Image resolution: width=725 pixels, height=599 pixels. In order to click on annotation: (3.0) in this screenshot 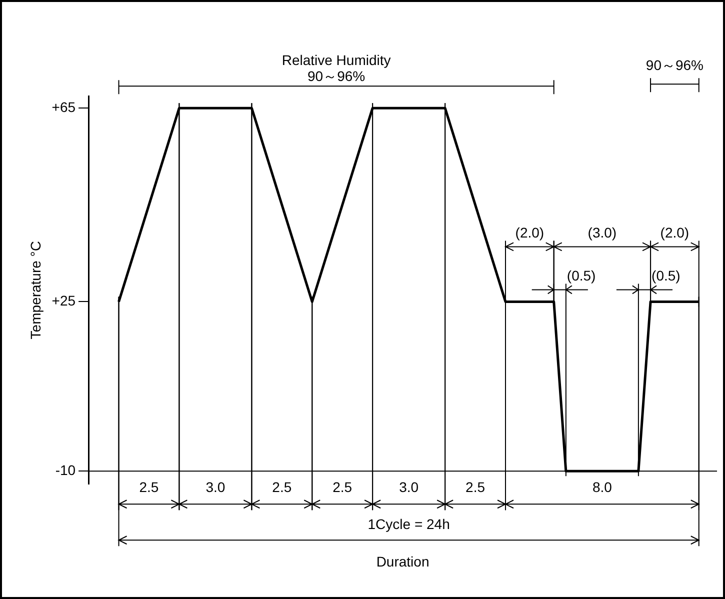, I will do `click(602, 232)`.